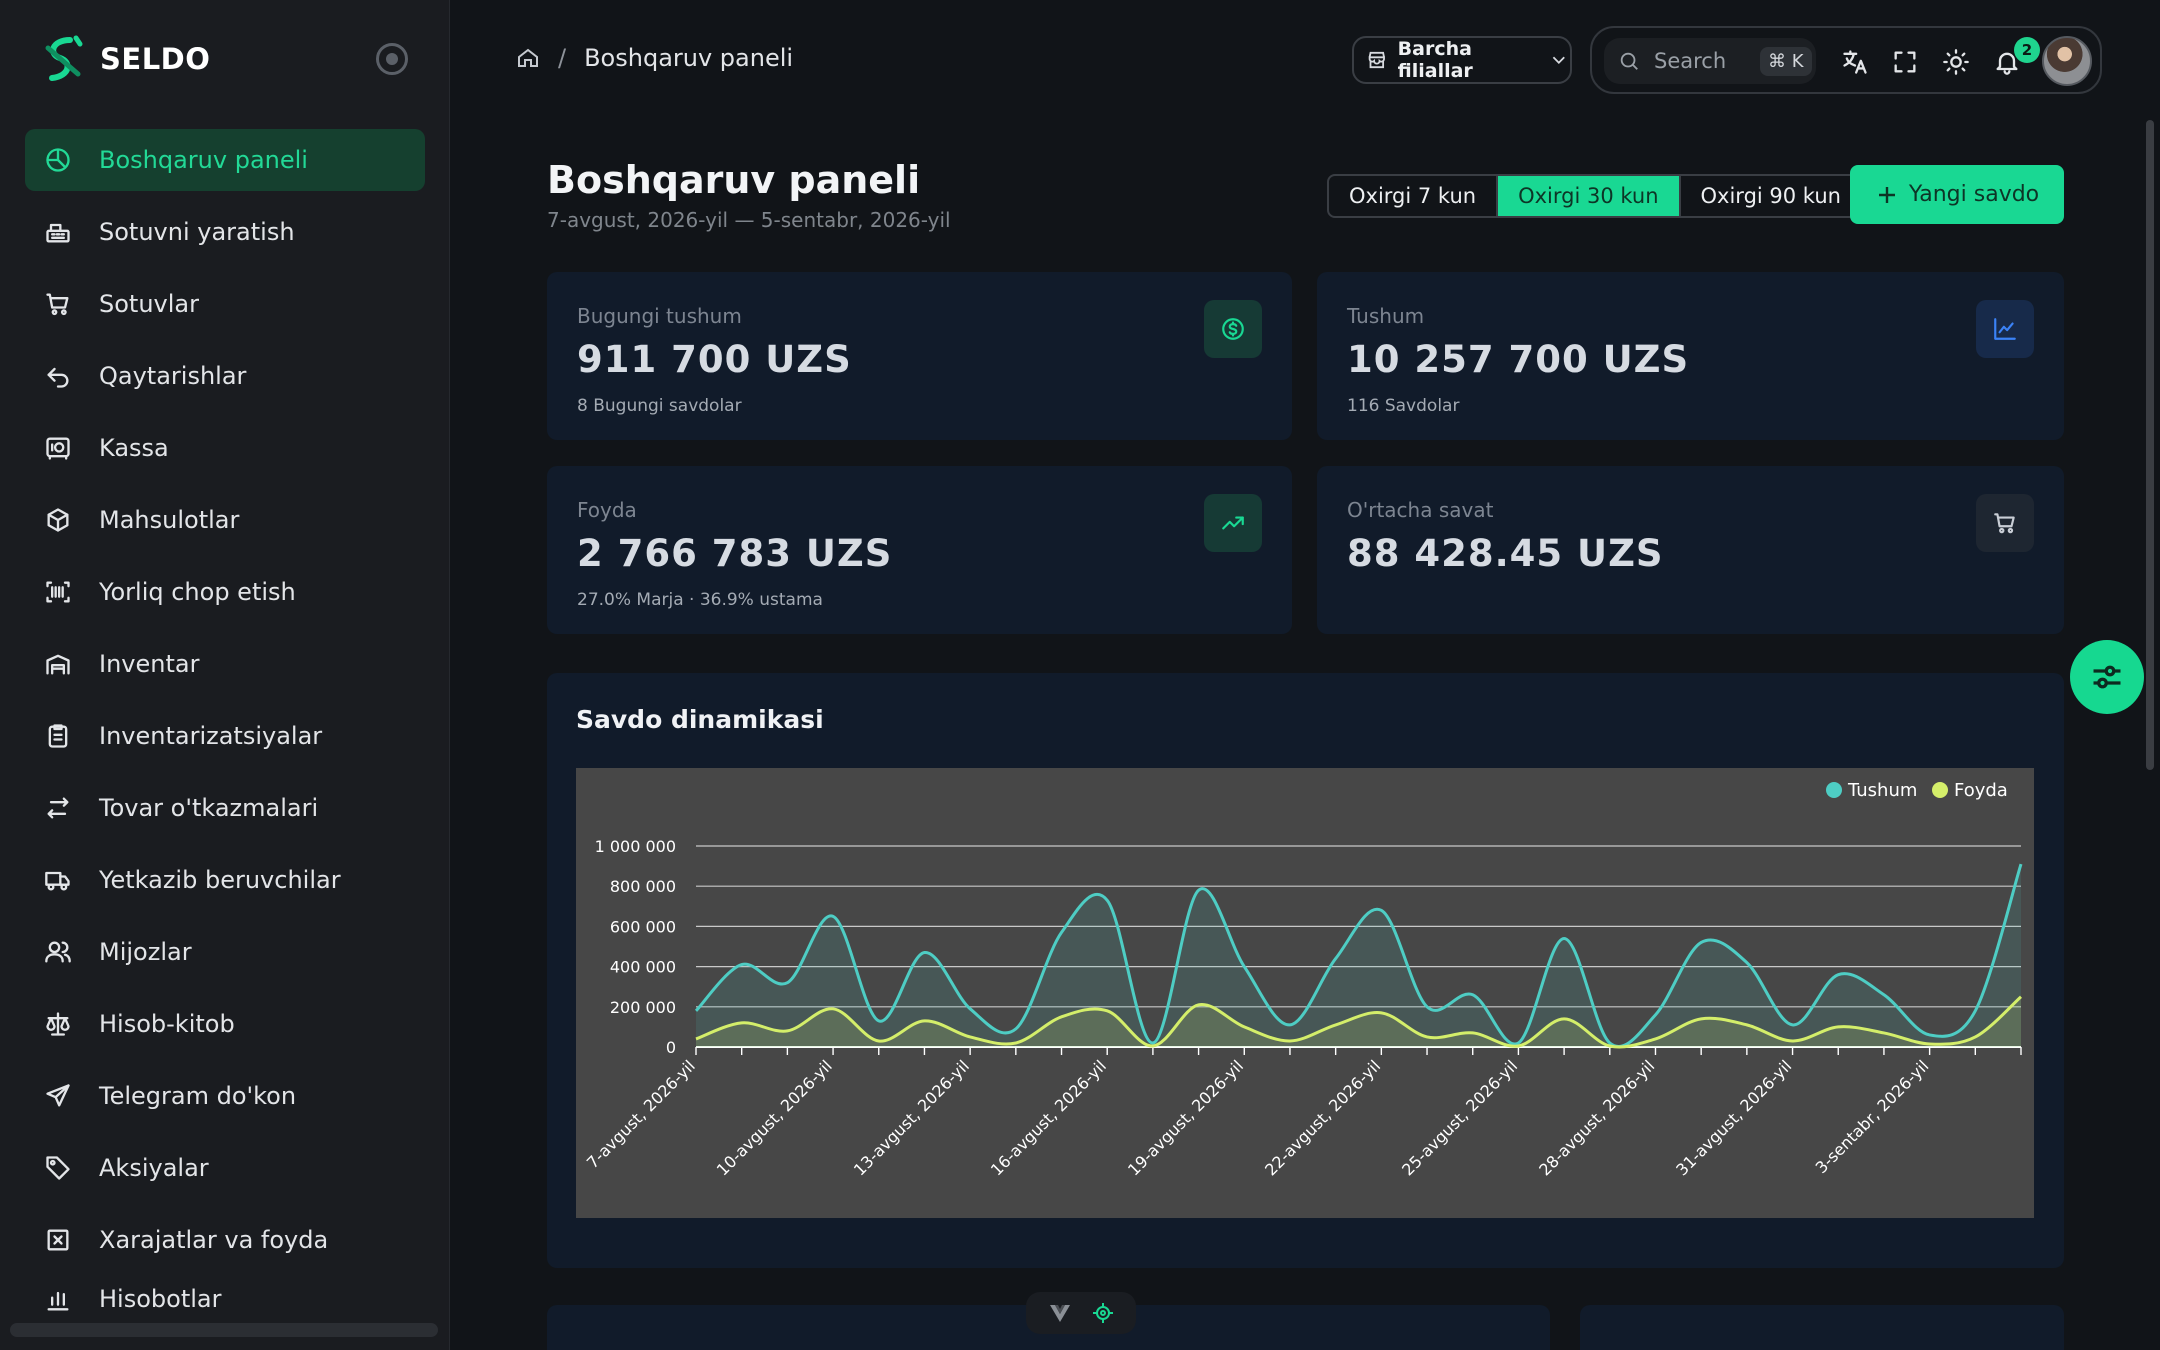 This screenshot has width=2160, height=1350. What do you see at coordinates (225, 448) in the screenshot?
I see `sidebar-item-cashbox: Kassa` at bounding box center [225, 448].